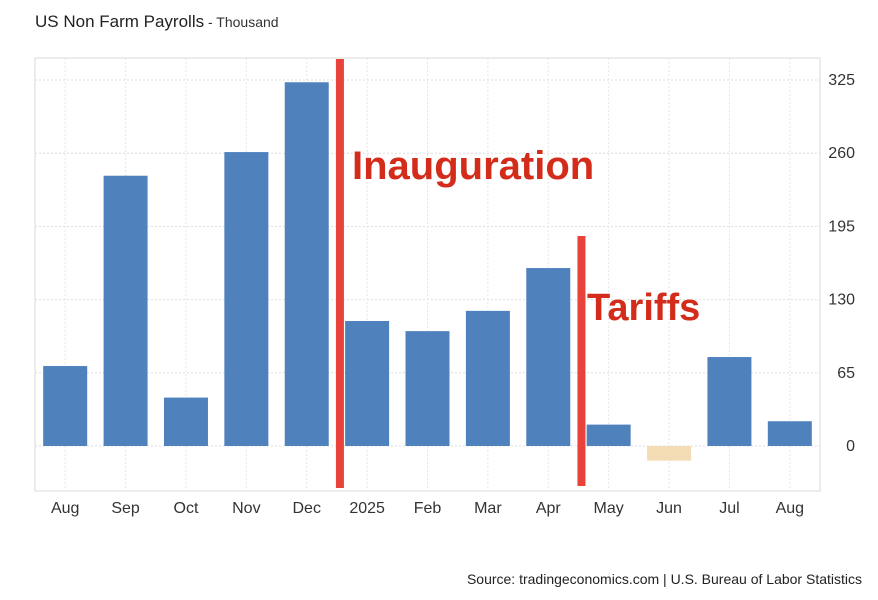  What do you see at coordinates (186, 508) in the screenshot?
I see `x-tick-label: Oct` at bounding box center [186, 508].